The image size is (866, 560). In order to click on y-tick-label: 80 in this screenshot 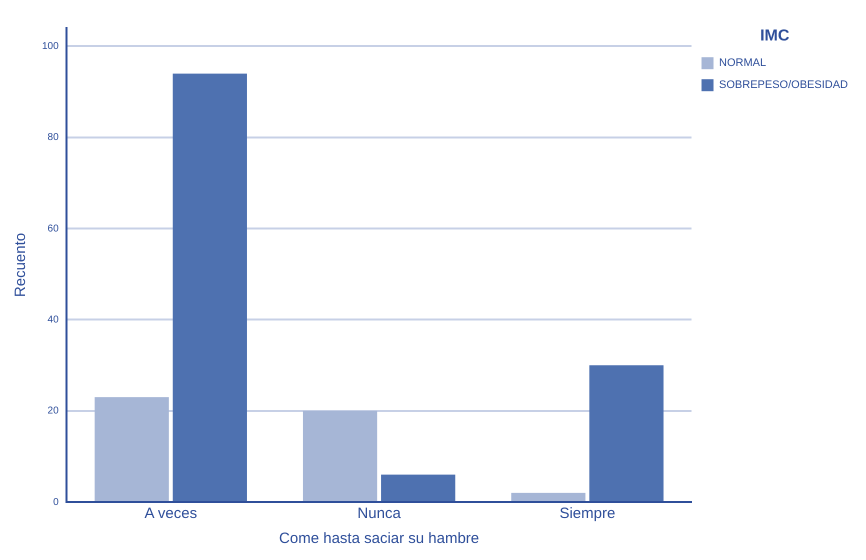, I will do `click(54, 138)`.